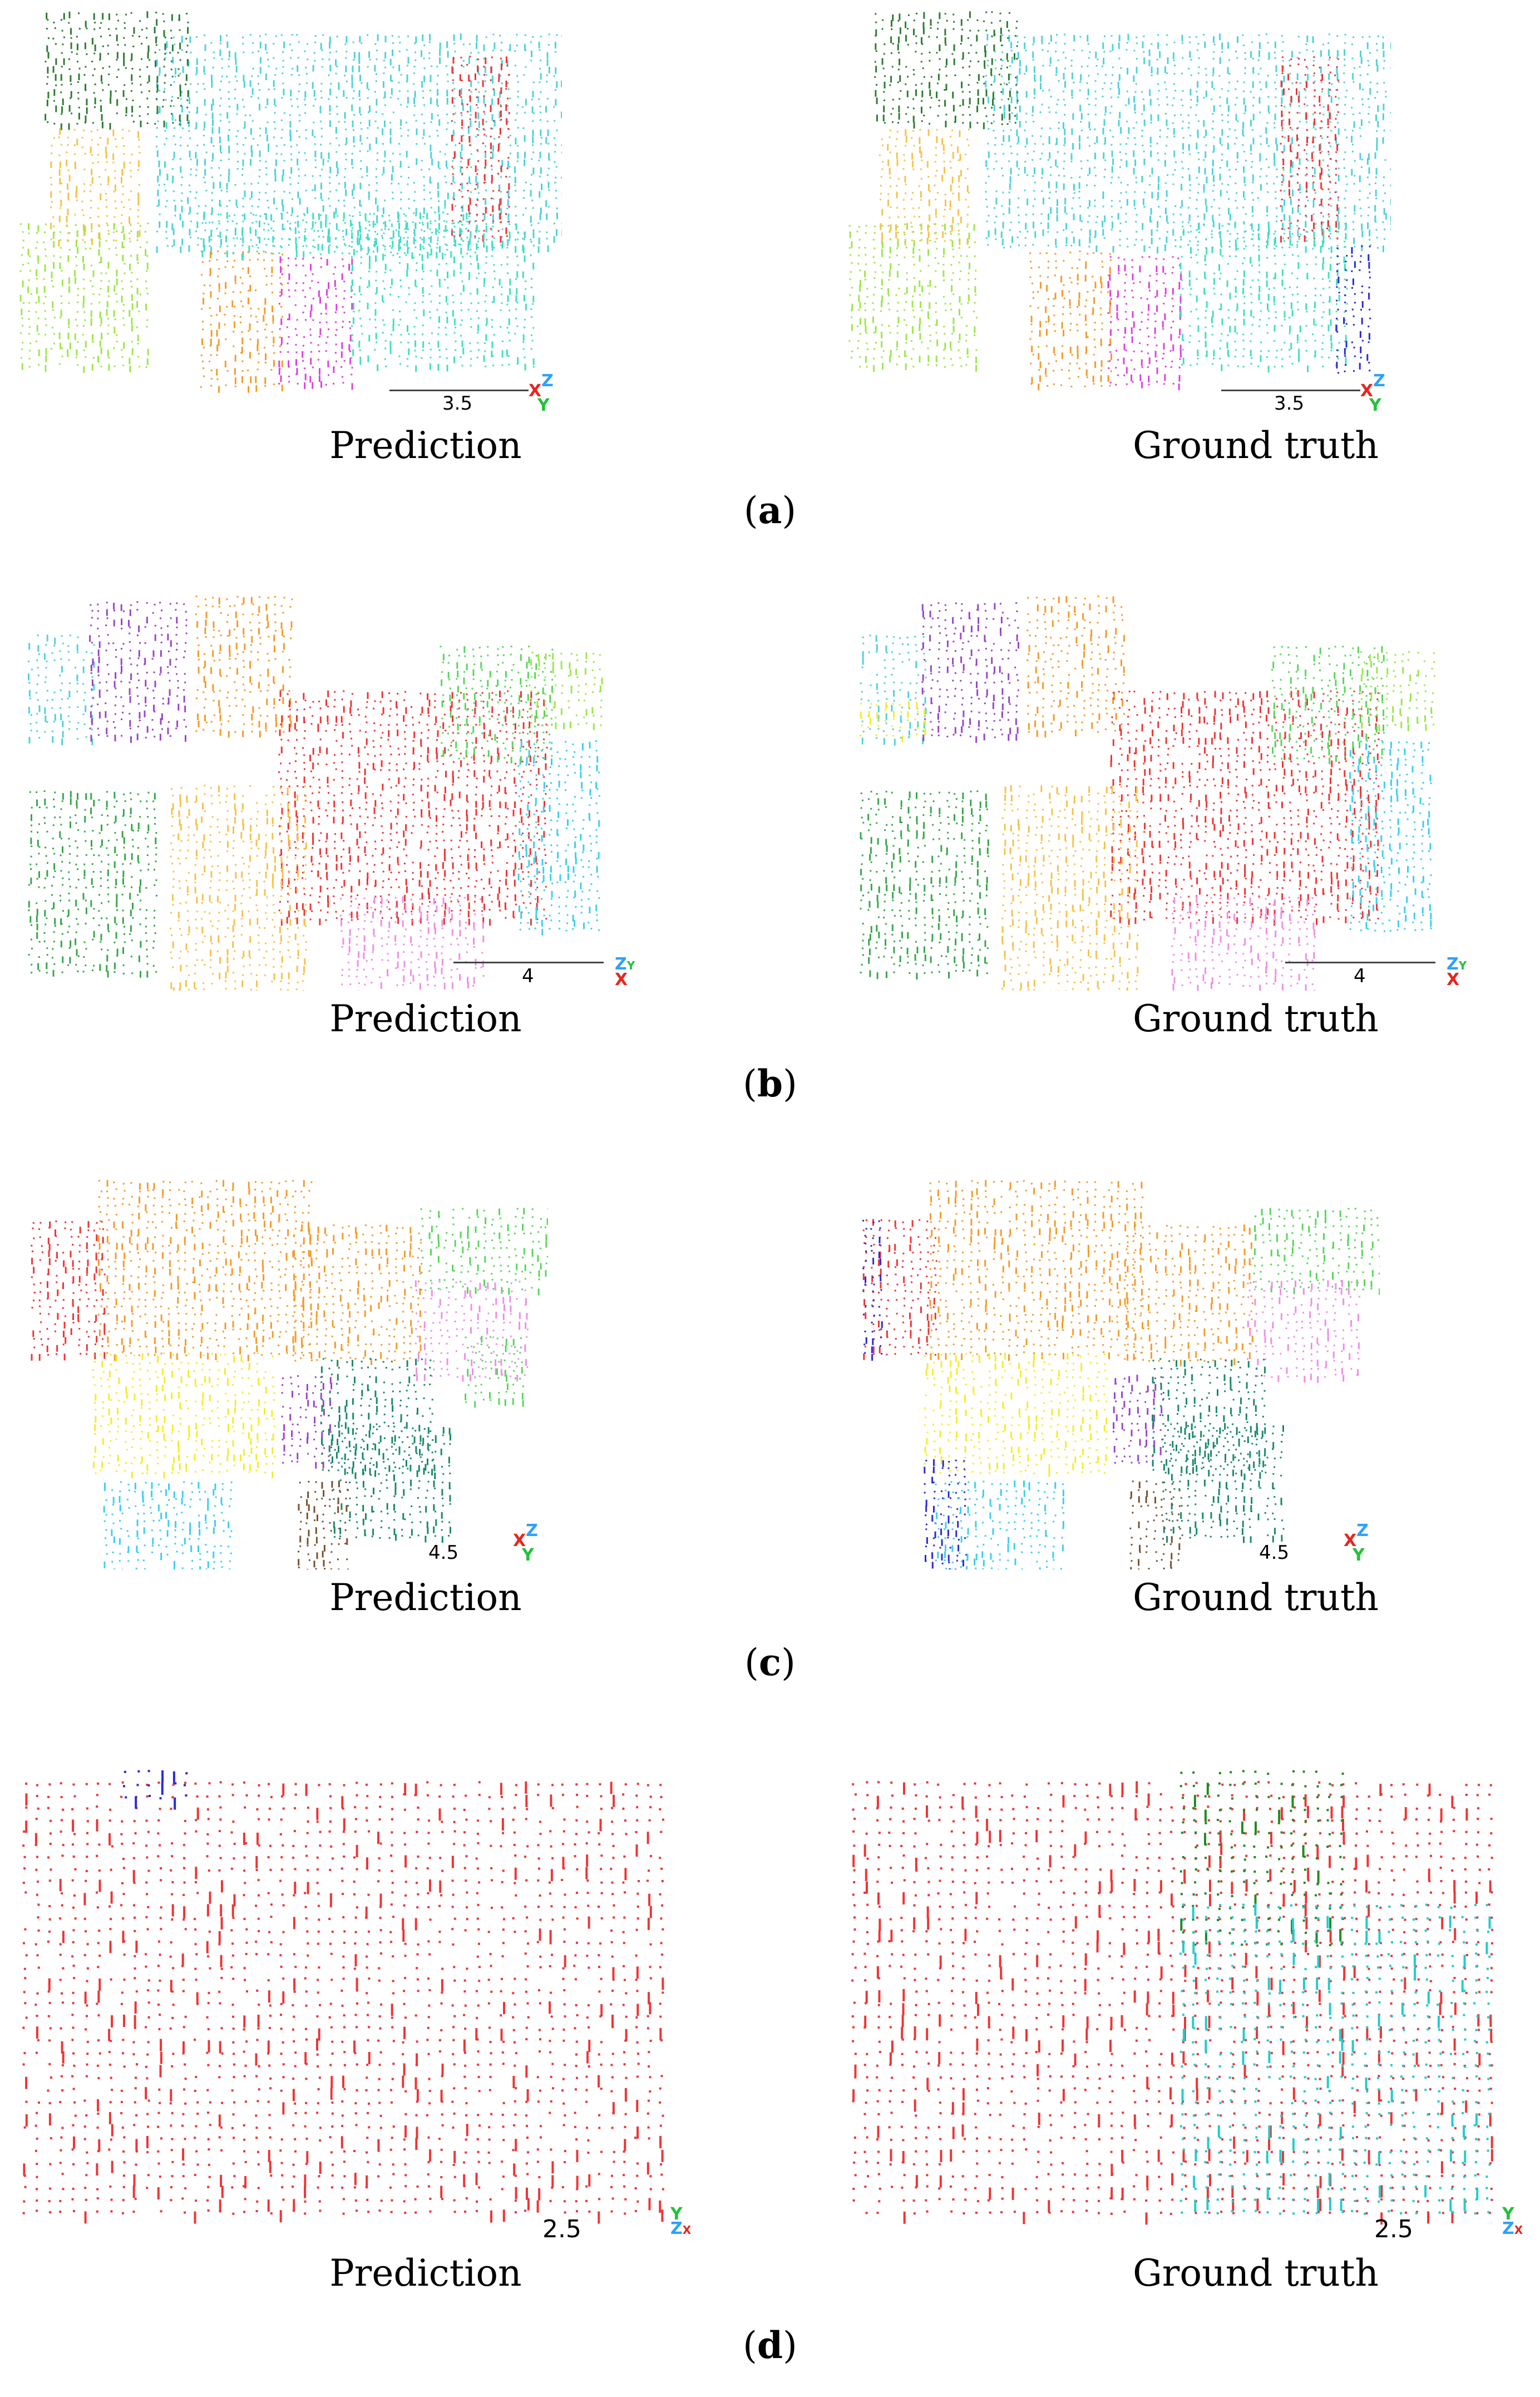 The width and height of the screenshot is (1540, 2397). I want to click on segment-tgreen, so click(1261, 1858).